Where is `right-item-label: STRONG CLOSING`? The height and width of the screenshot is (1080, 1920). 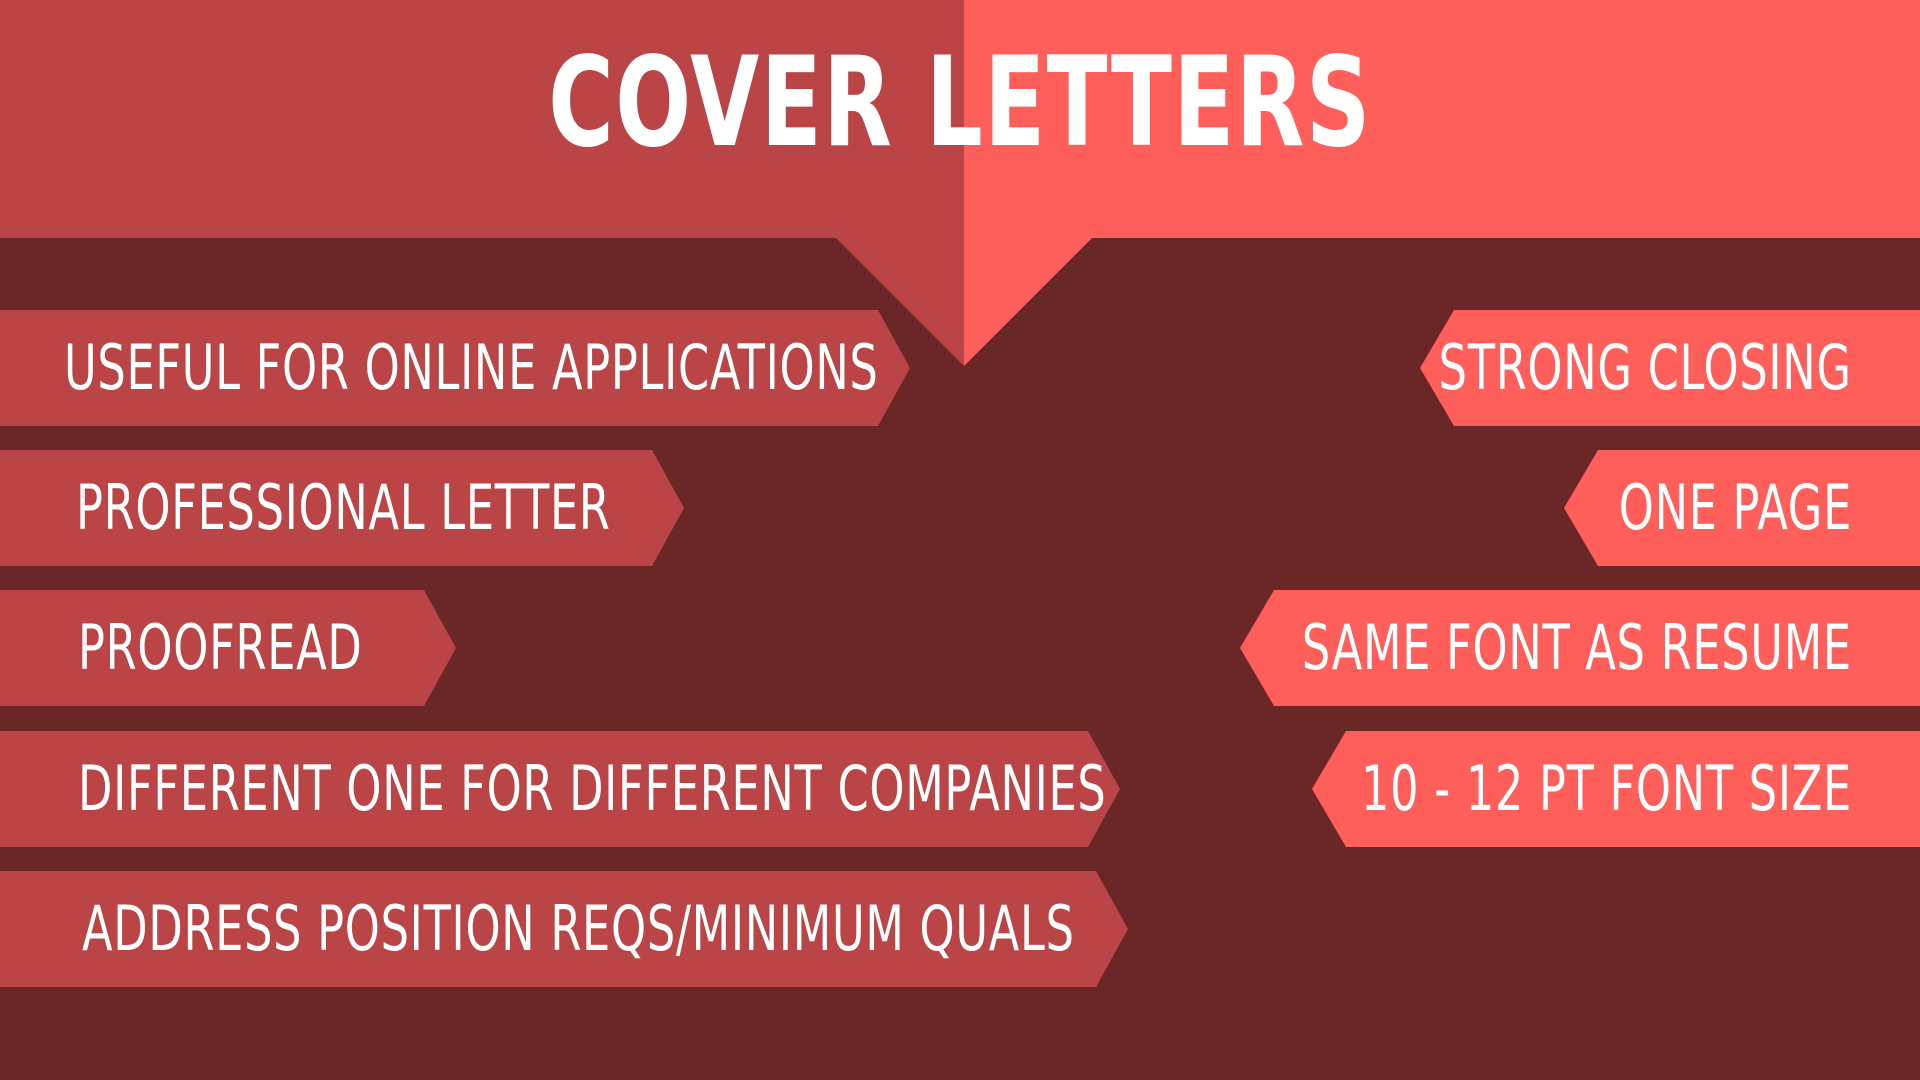
right-item-label: STRONG CLOSING is located at coordinates (1645, 367).